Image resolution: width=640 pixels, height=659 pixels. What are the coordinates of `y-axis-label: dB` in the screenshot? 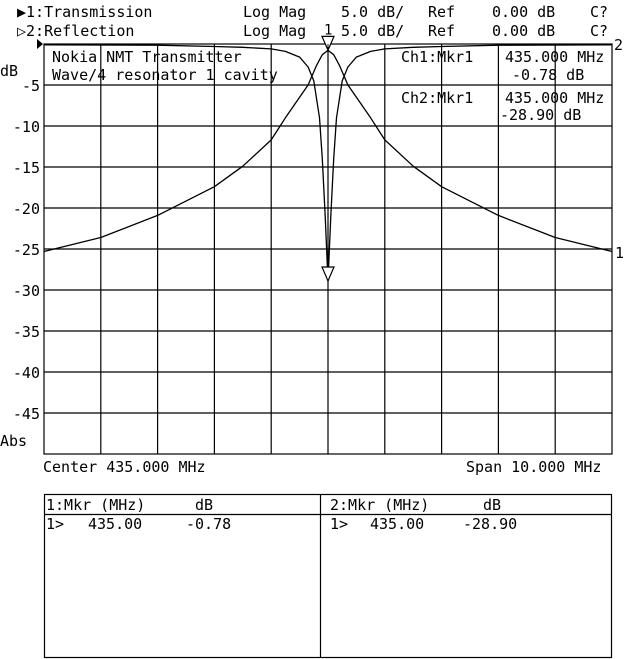 It's located at (9, 71).